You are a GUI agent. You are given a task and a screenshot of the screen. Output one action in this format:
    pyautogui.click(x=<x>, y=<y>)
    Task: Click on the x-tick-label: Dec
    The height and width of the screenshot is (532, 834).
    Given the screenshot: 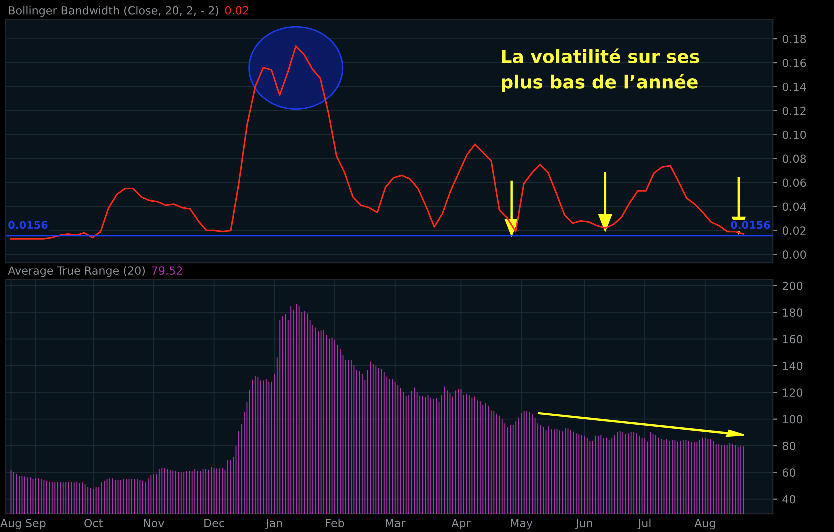 What is the action you would take?
    pyautogui.click(x=214, y=523)
    